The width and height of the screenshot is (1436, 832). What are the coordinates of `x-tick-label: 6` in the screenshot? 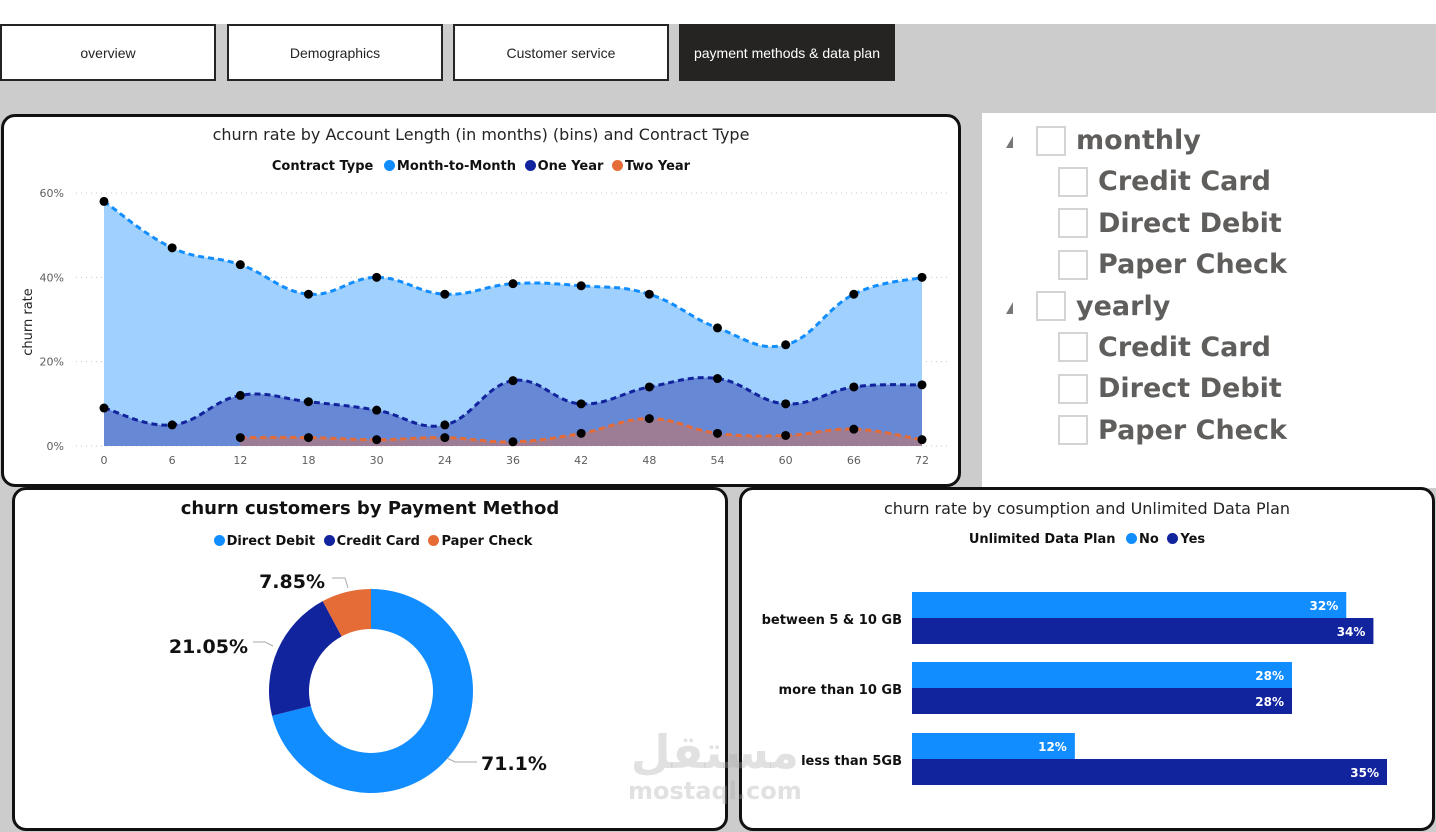 It's located at (172, 460).